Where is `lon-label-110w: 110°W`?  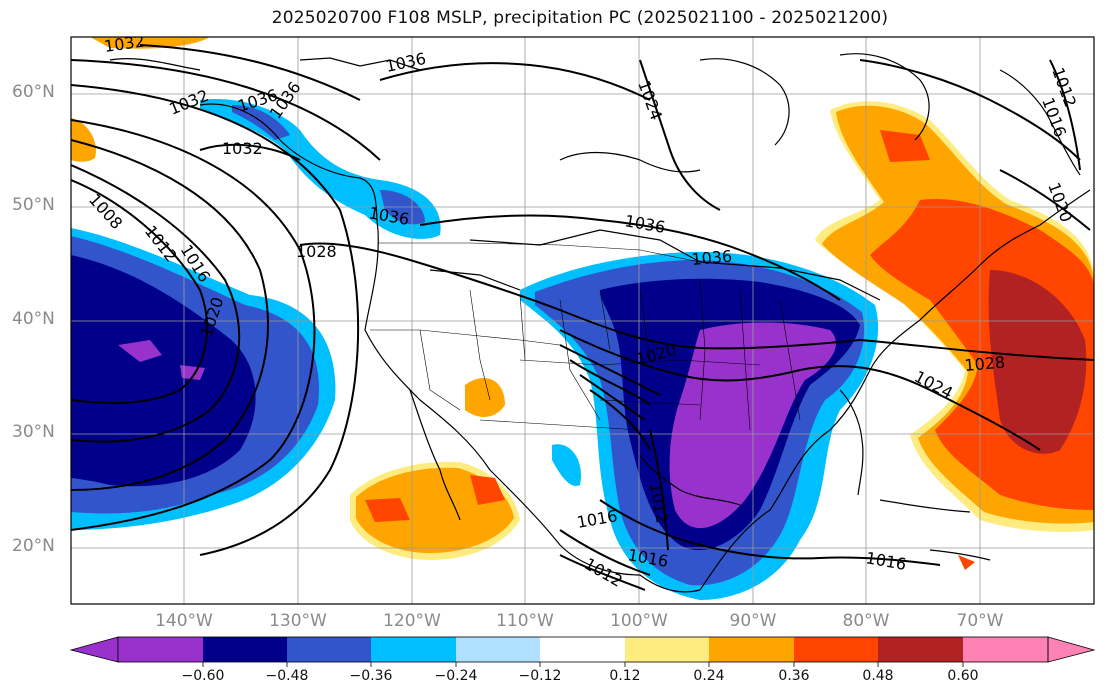 lon-label-110w: 110°W is located at coordinates (525, 621).